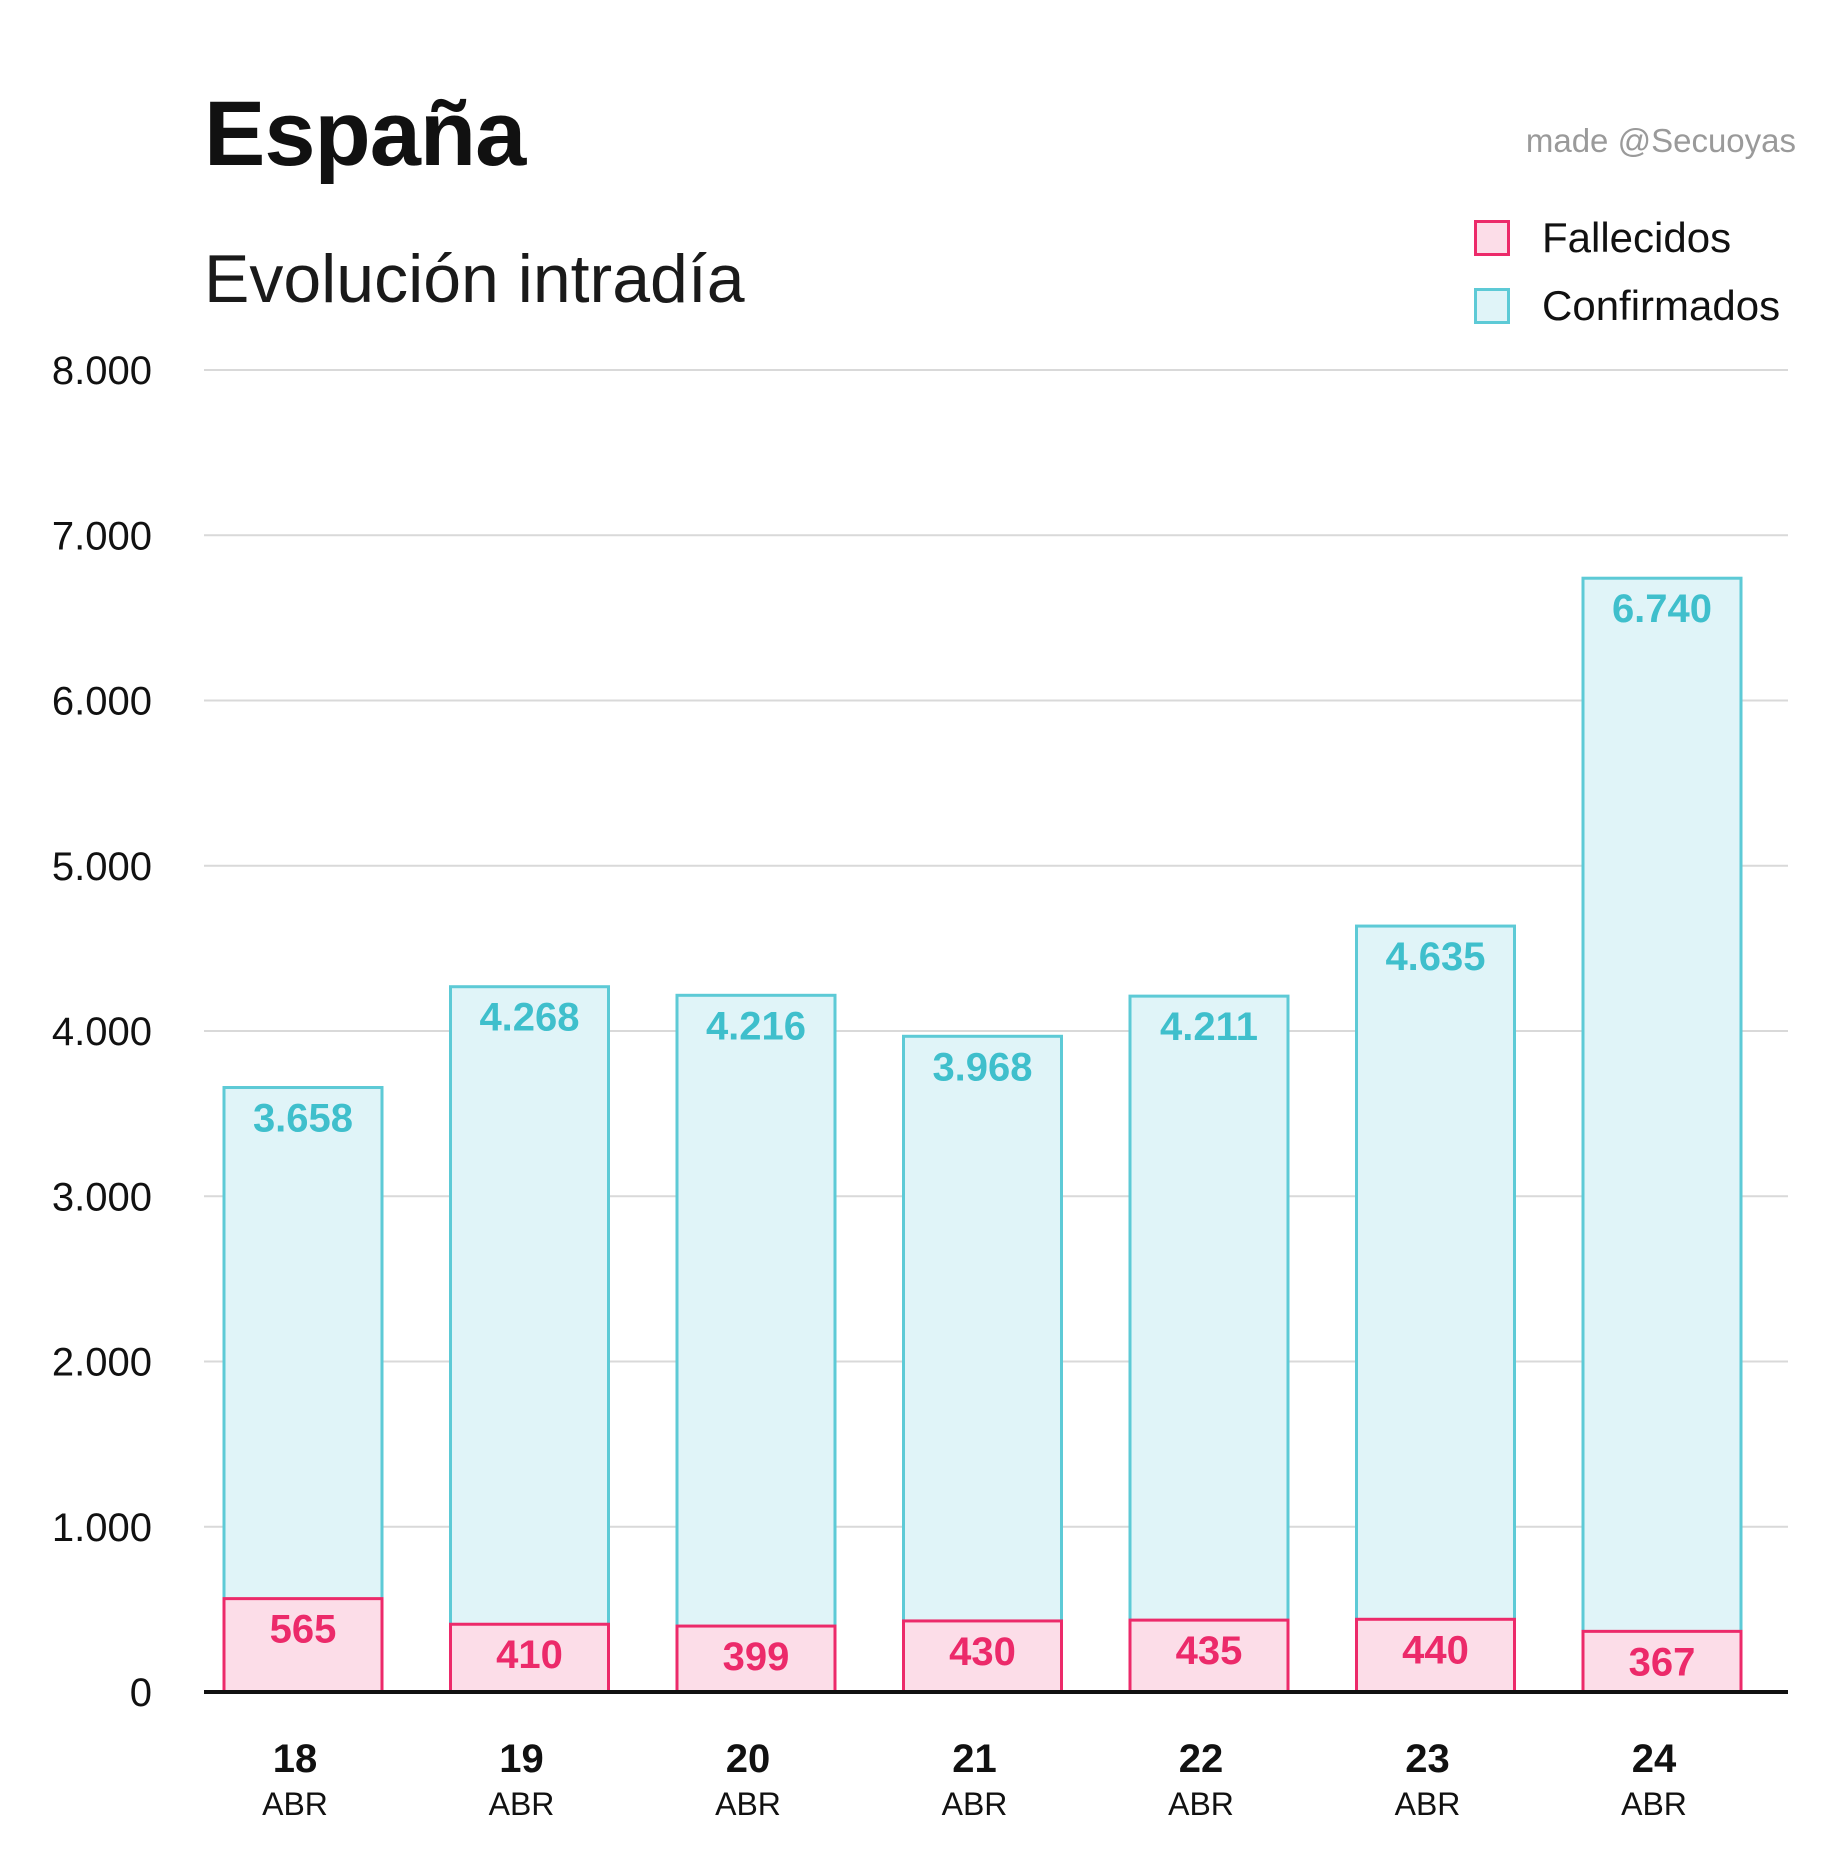  What do you see at coordinates (474, 279) in the screenshot?
I see `chart-subtitle: Evolución intradía` at bounding box center [474, 279].